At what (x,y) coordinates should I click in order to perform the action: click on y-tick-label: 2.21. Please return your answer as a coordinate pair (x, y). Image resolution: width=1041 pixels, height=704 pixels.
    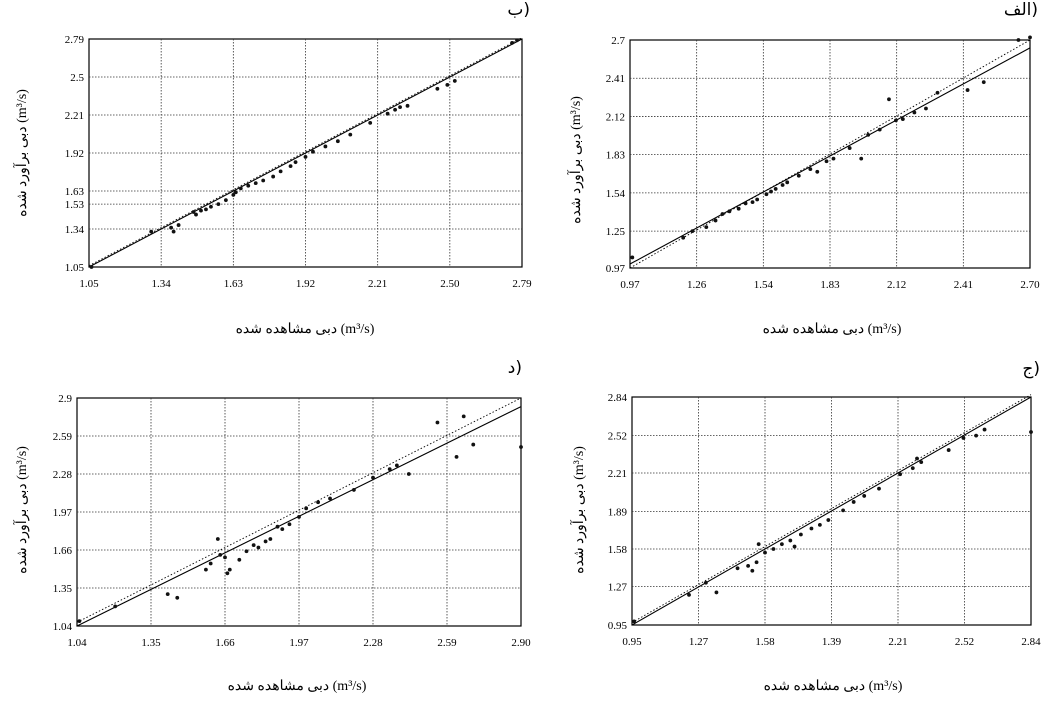
    Looking at the image, I should click on (617, 474).